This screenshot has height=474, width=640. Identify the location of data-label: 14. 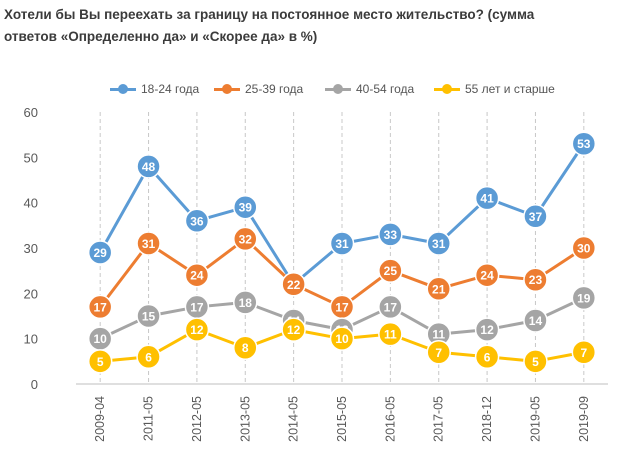
(536, 321).